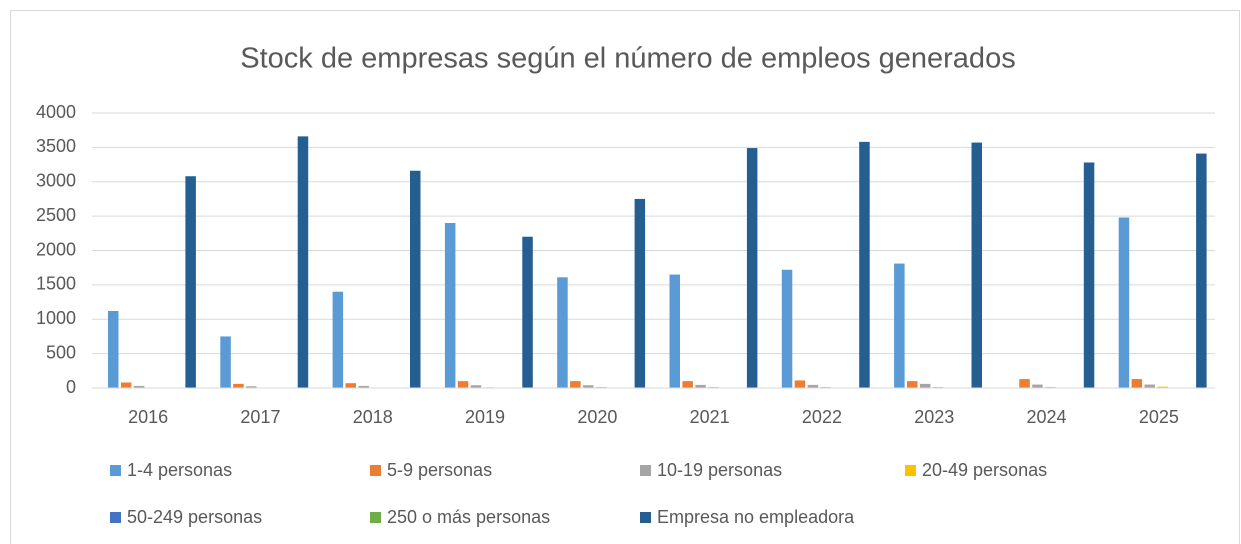  Describe the element at coordinates (373, 417) in the screenshot. I see `x-tick-label: 2018` at that location.